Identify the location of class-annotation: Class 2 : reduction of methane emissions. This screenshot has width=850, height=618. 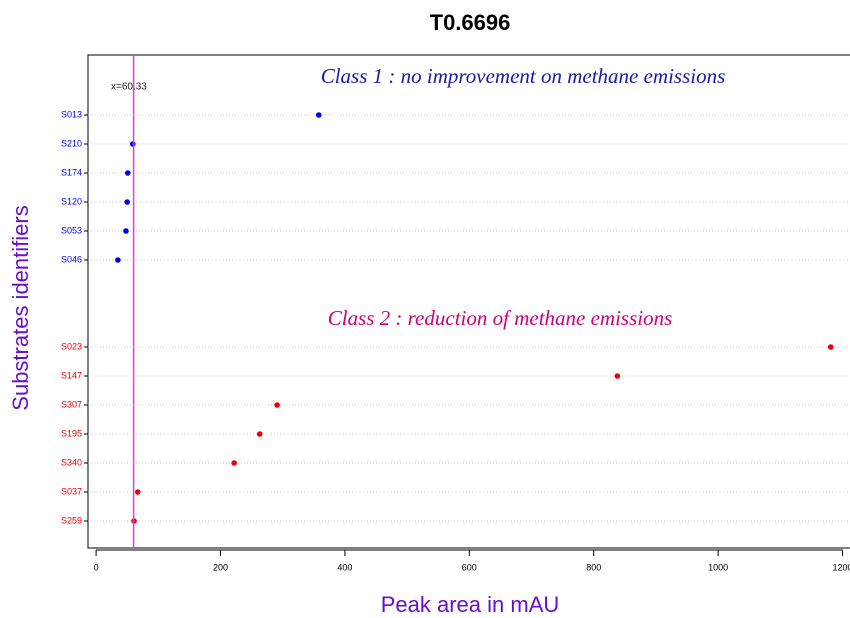
(500, 318).